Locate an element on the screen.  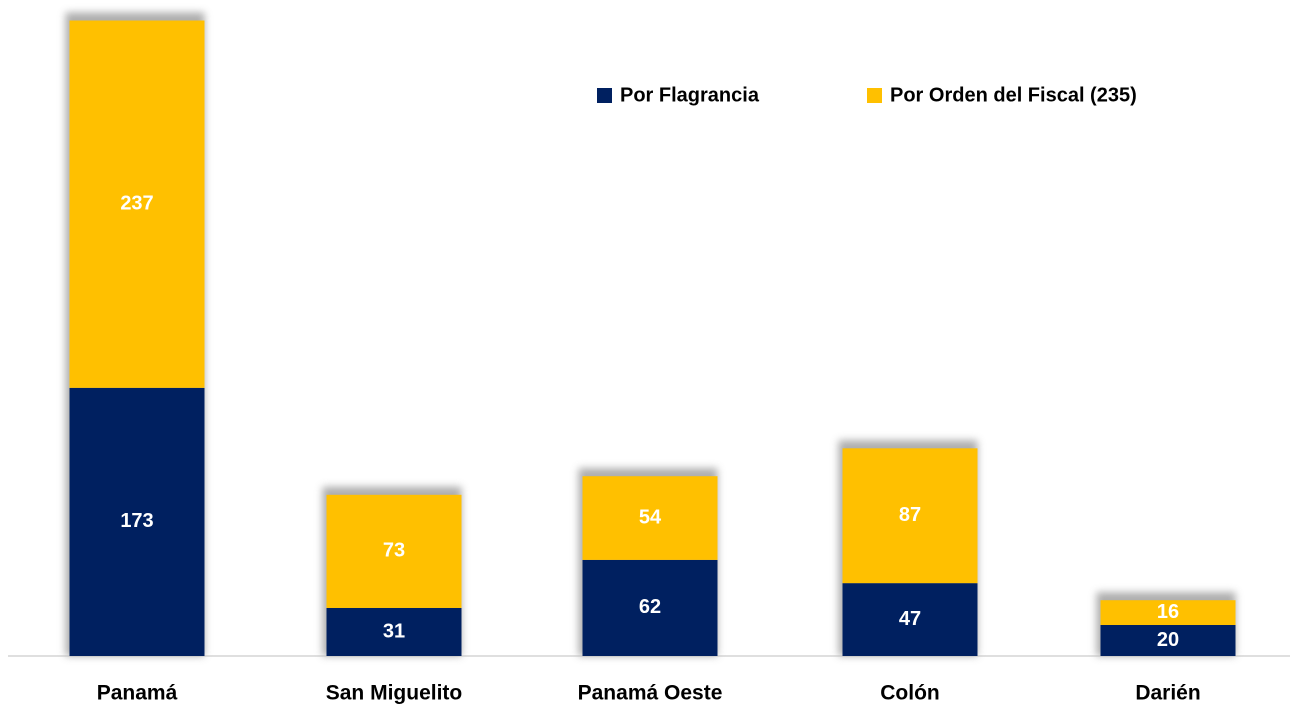
legend-label: Por Flagrancia is located at coordinates (690, 95).